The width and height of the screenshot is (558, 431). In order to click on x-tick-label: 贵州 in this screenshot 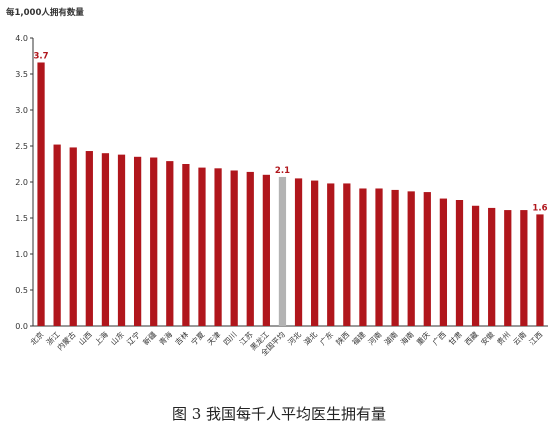, I will do `click(504, 338)`.